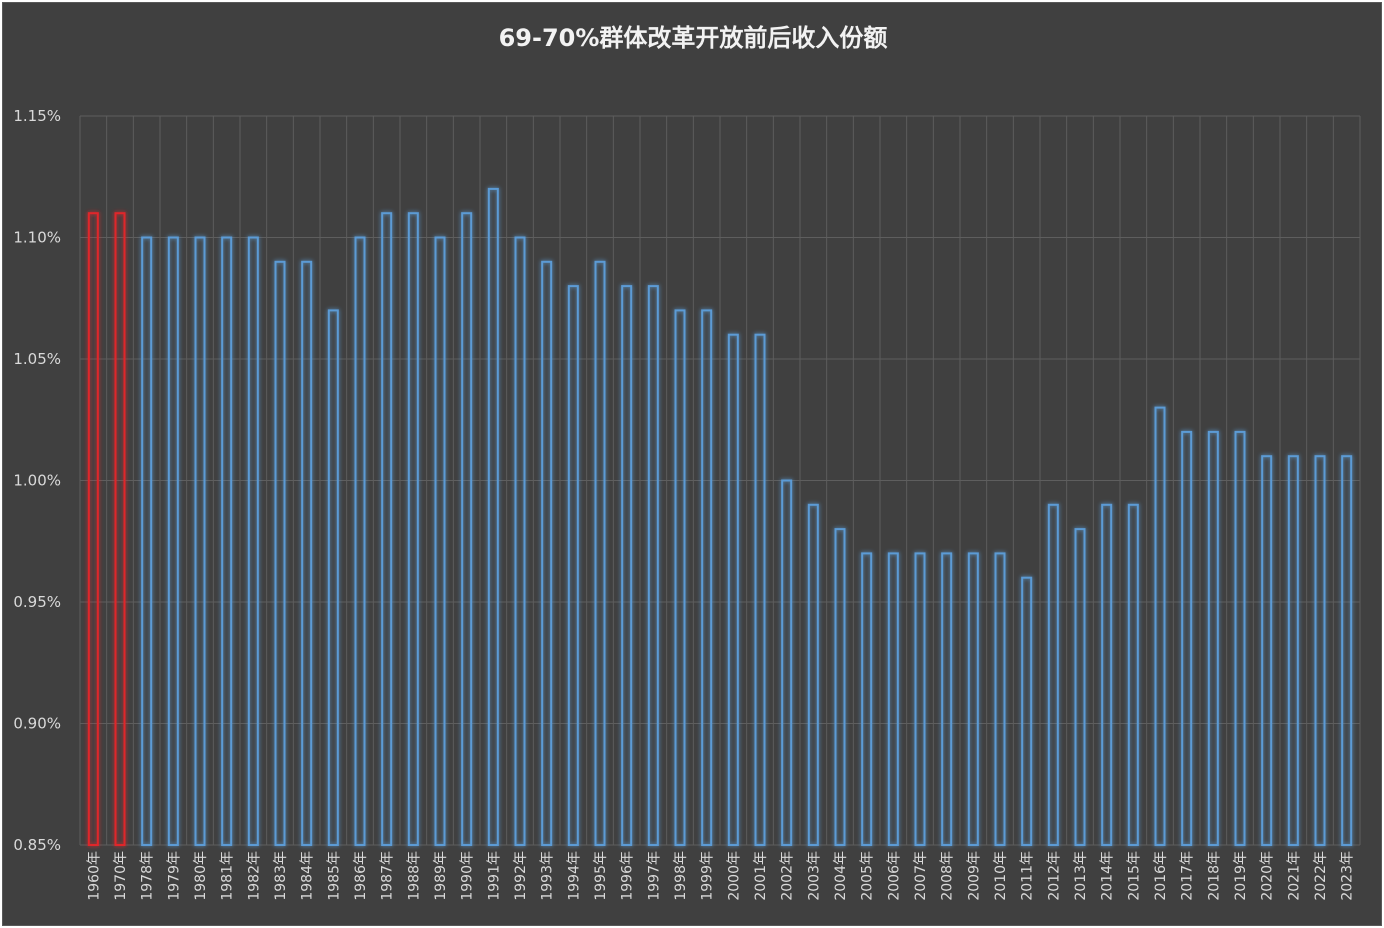 The height and width of the screenshot is (928, 1384). What do you see at coordinates (308, 876) in the screenshot?
I see `x-tick-label: 1984年` at bounding box center [308, 876].